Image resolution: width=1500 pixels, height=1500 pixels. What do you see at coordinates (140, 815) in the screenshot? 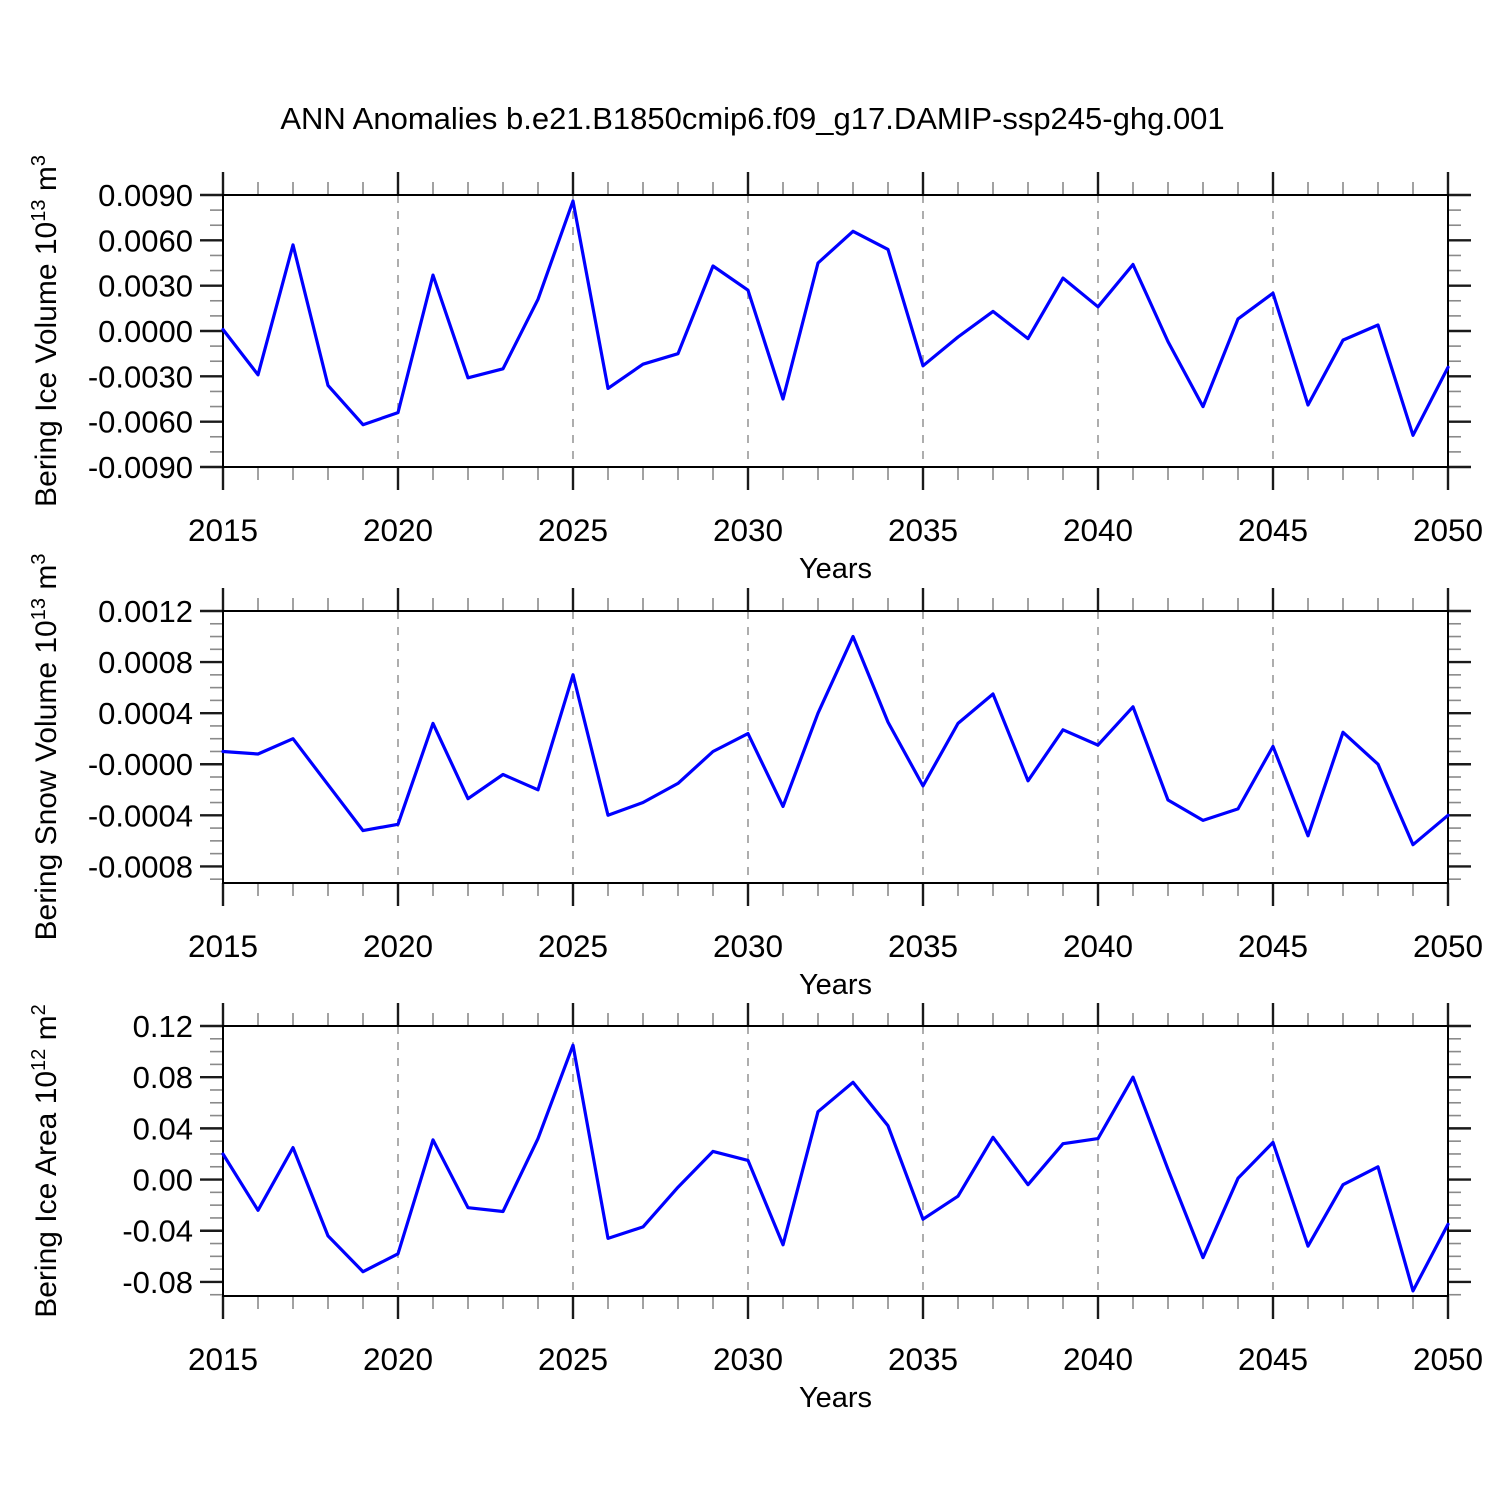
I see `y-tick-label: -0.0004` at bounding box center [140, 815].